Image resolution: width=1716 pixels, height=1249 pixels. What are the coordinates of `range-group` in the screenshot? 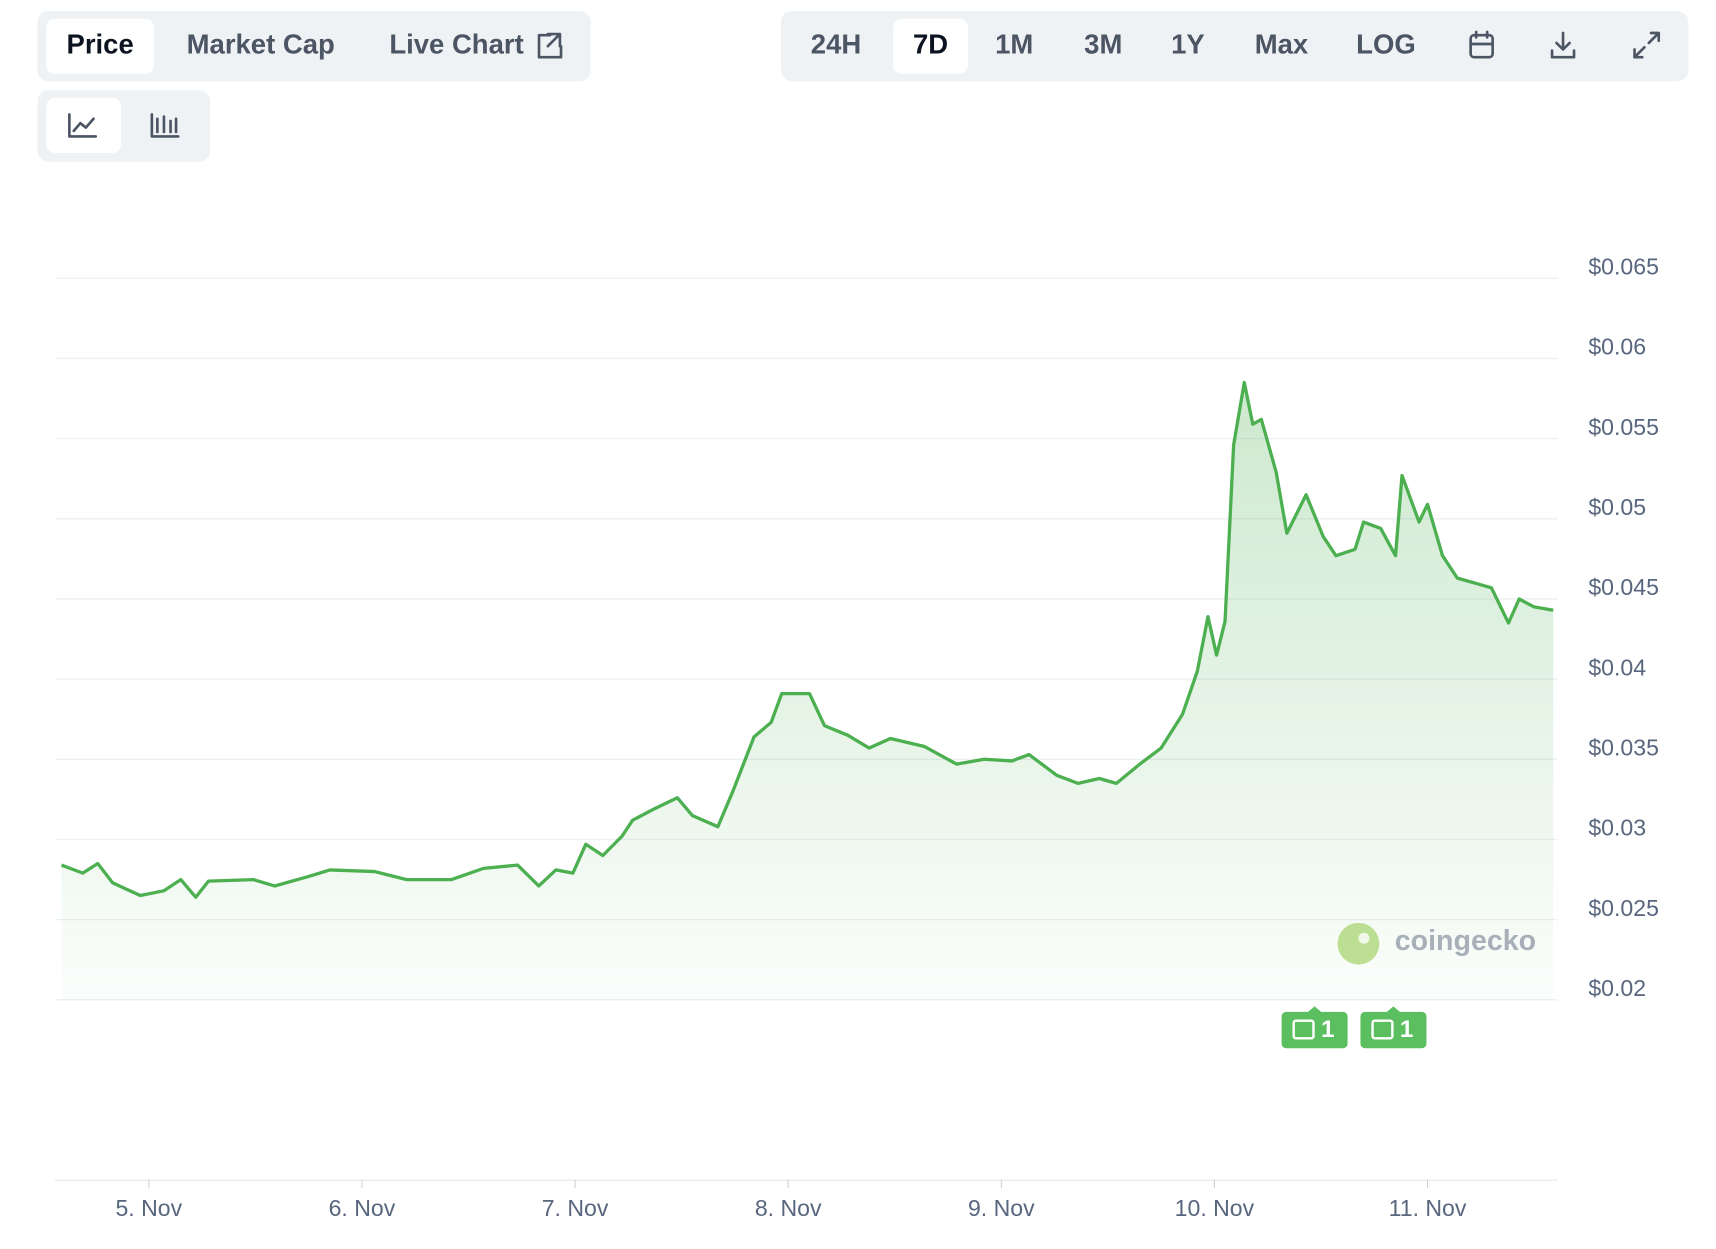 It's located at (1235, 46).